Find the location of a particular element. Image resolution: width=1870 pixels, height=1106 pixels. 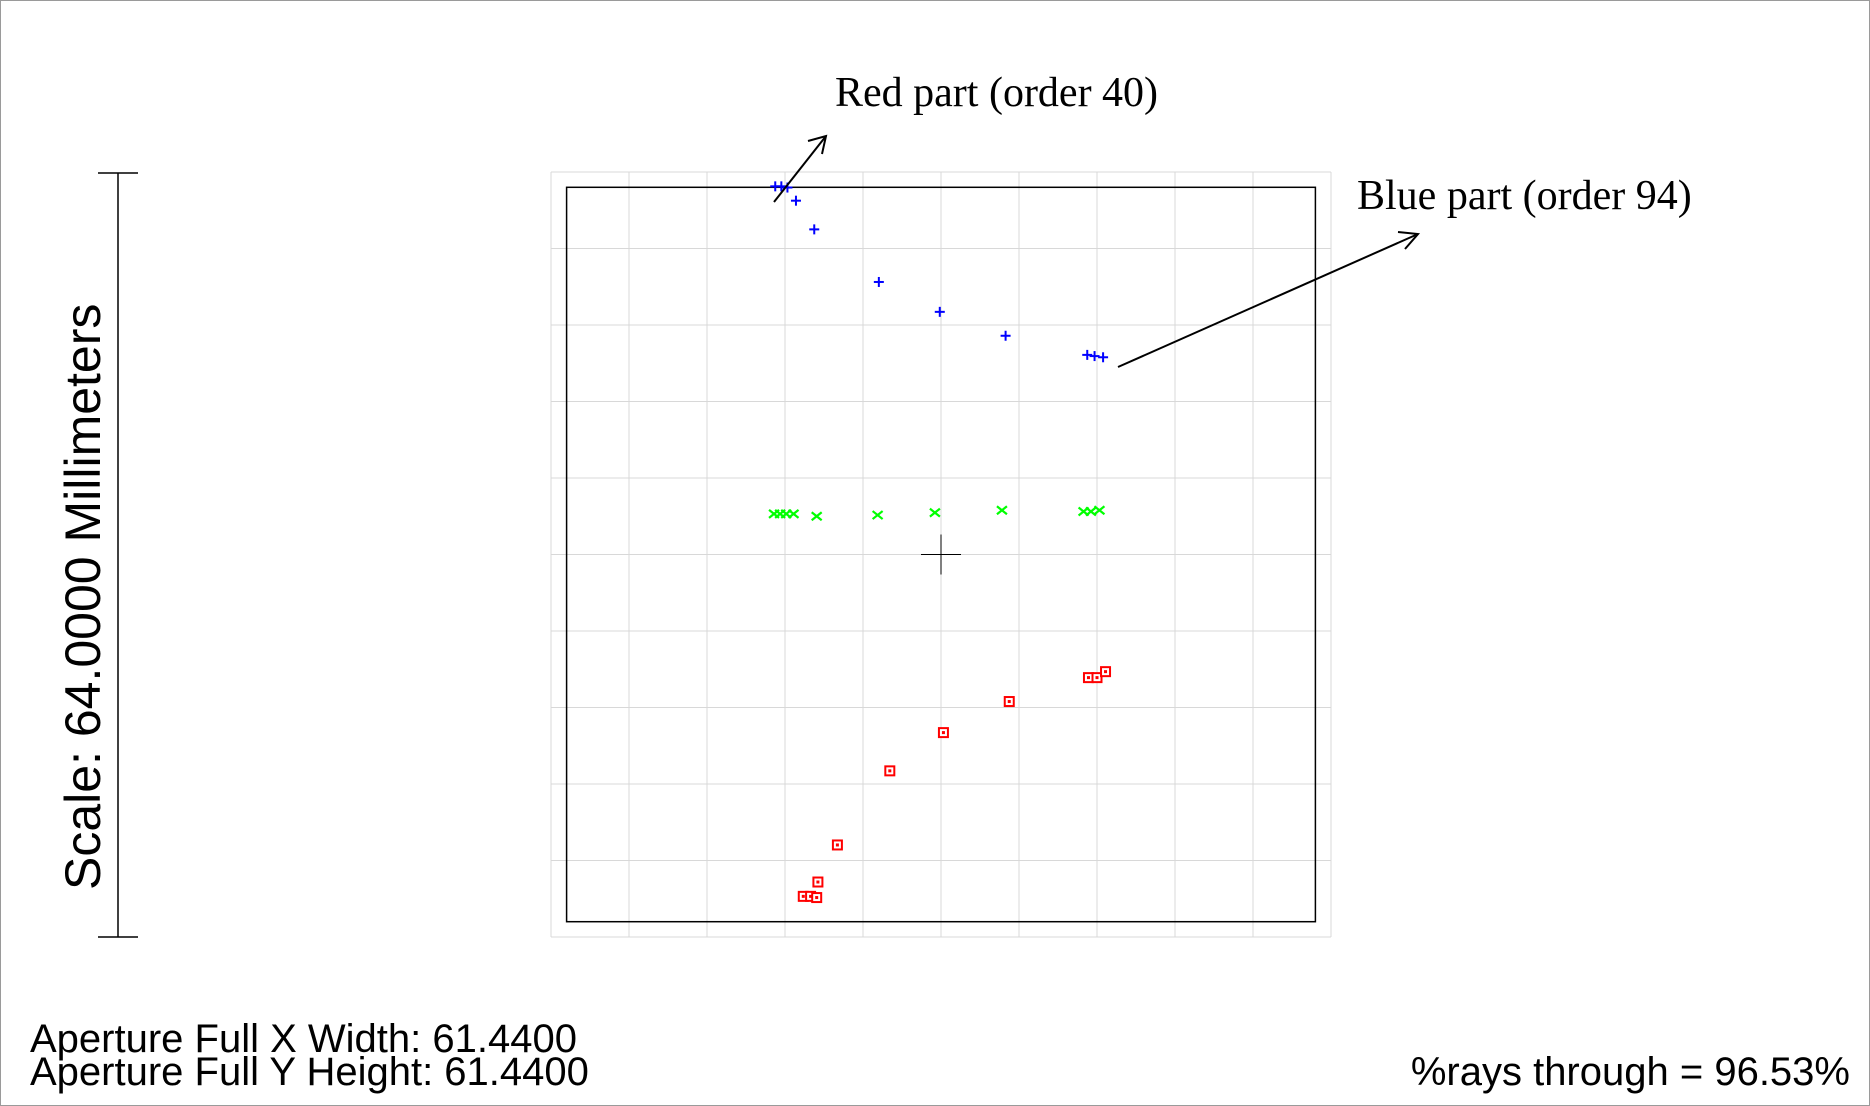

spot-points is located at coordinates (940, 542).